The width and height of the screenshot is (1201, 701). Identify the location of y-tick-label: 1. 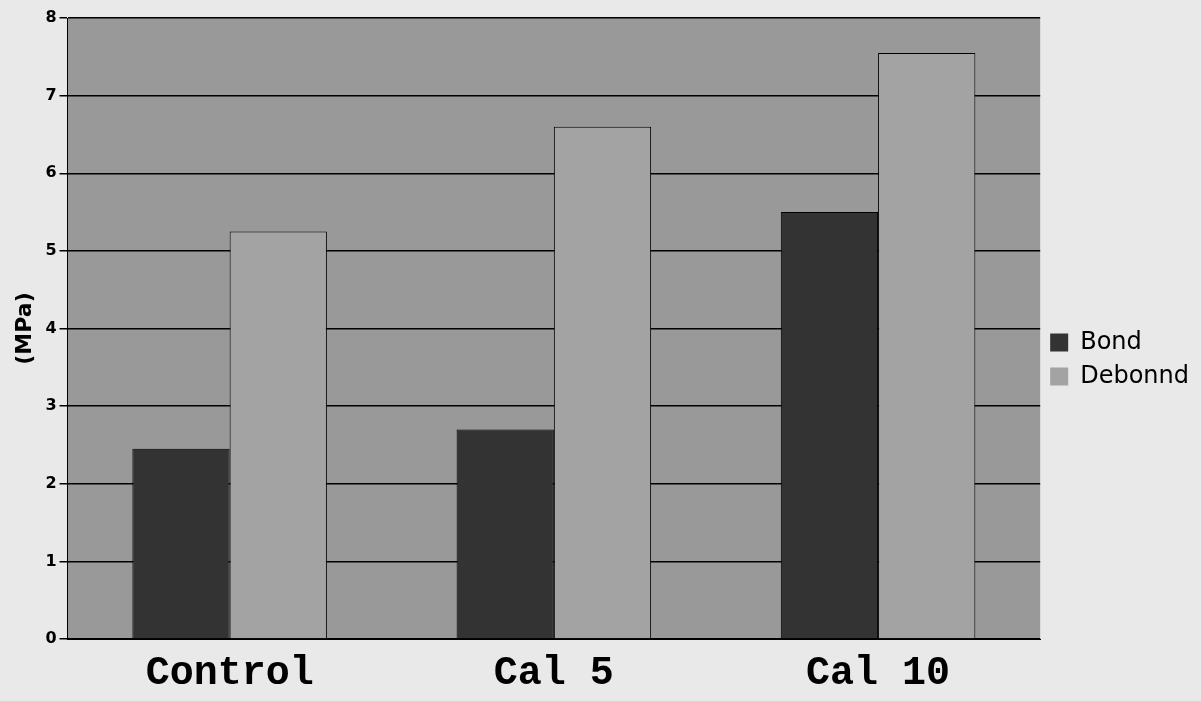
(51, 560).